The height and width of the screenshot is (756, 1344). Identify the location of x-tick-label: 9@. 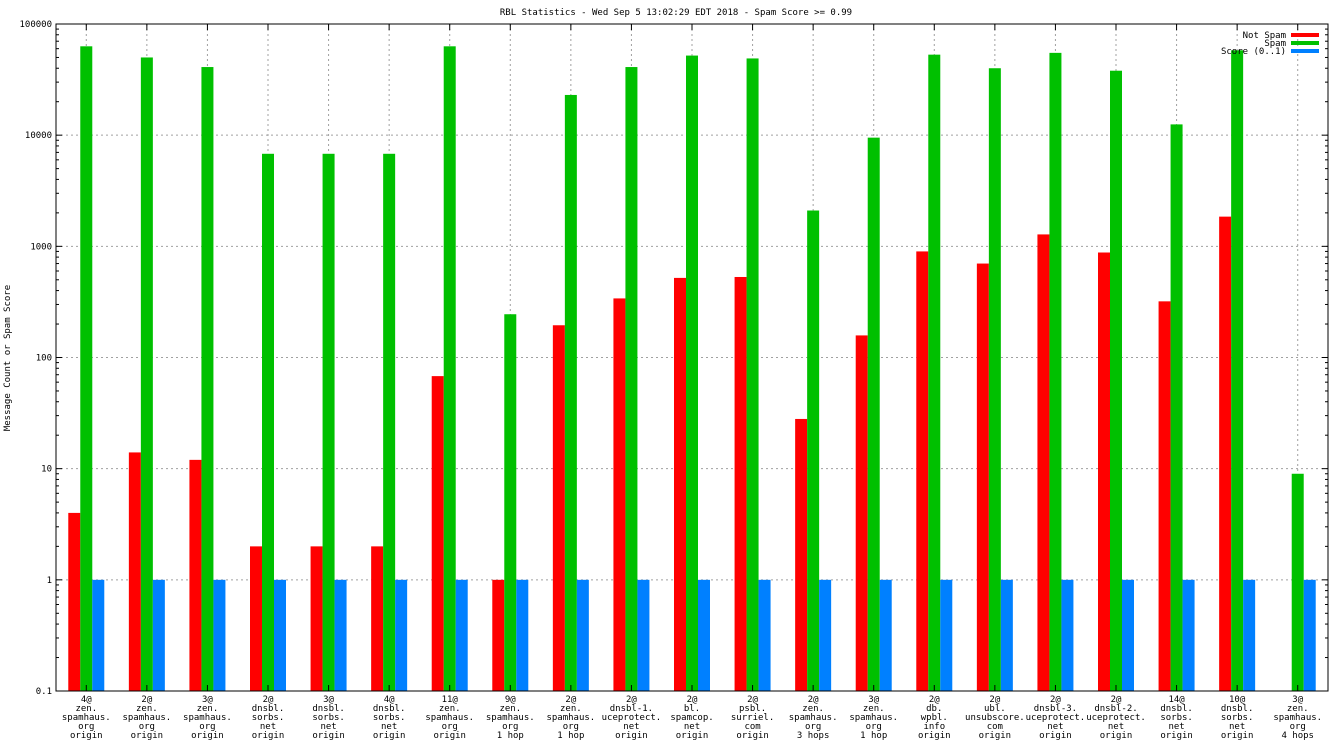
(510, 700).